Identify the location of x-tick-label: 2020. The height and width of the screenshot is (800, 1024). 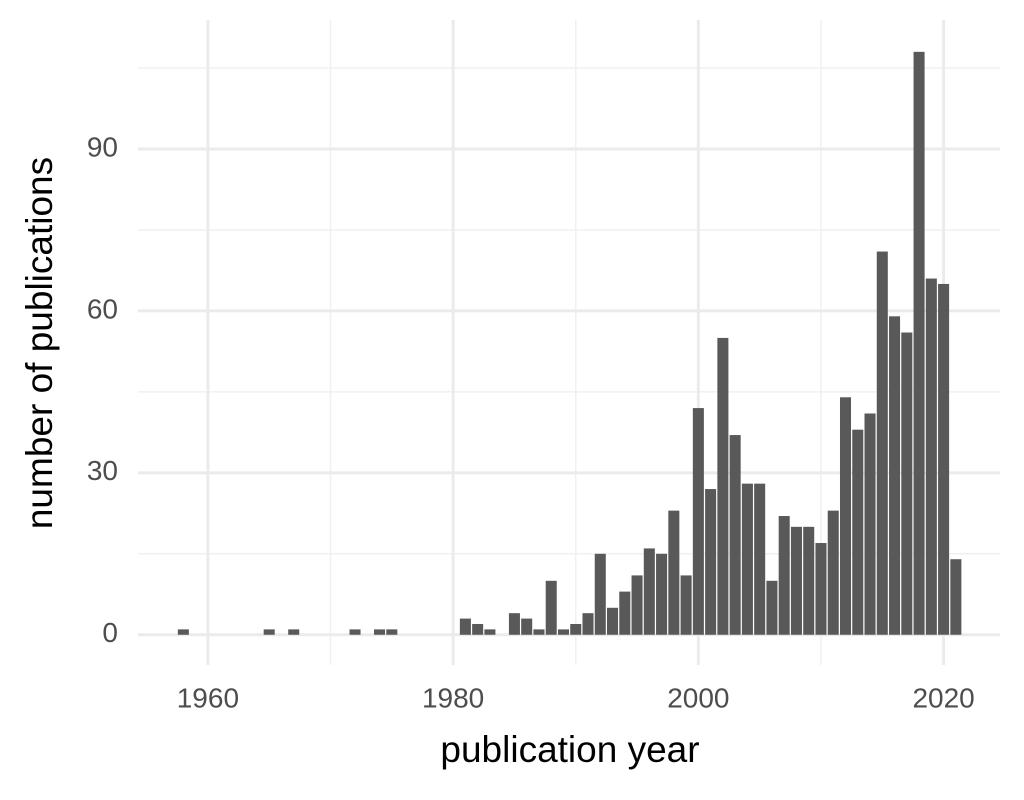
(943, 697).